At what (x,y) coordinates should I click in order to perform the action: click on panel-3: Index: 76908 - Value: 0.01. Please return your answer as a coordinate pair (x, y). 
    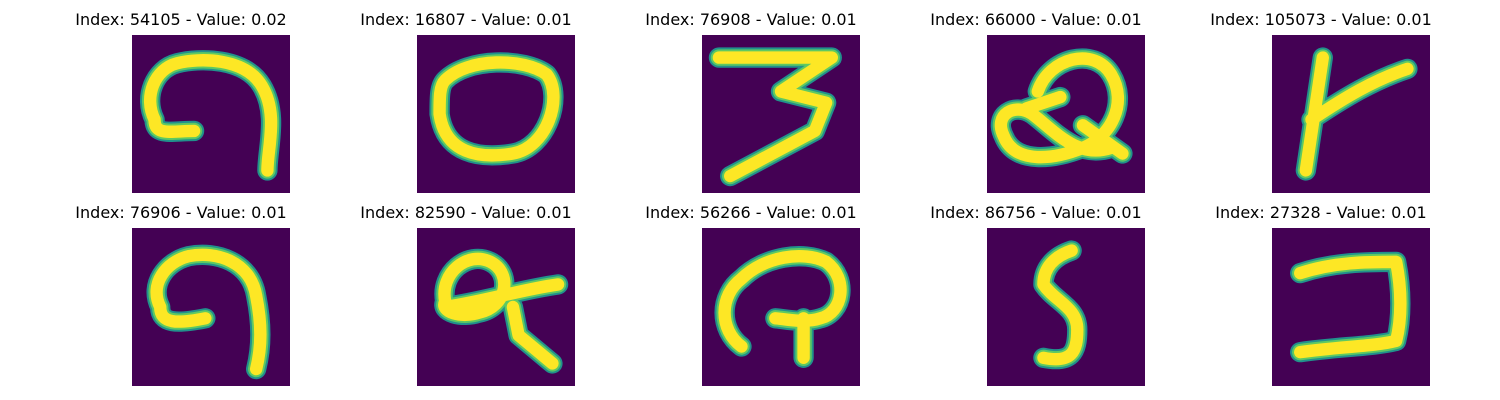
    Looking at the image, I should click on (751, 96).